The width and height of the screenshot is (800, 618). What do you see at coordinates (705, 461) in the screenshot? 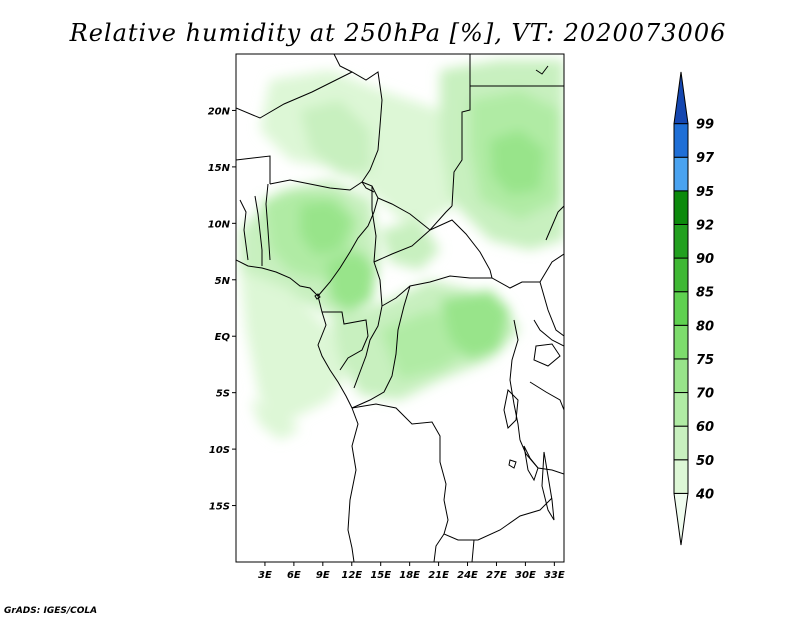
I see `colorbar-label: 50` at bounding box center [705, 461].